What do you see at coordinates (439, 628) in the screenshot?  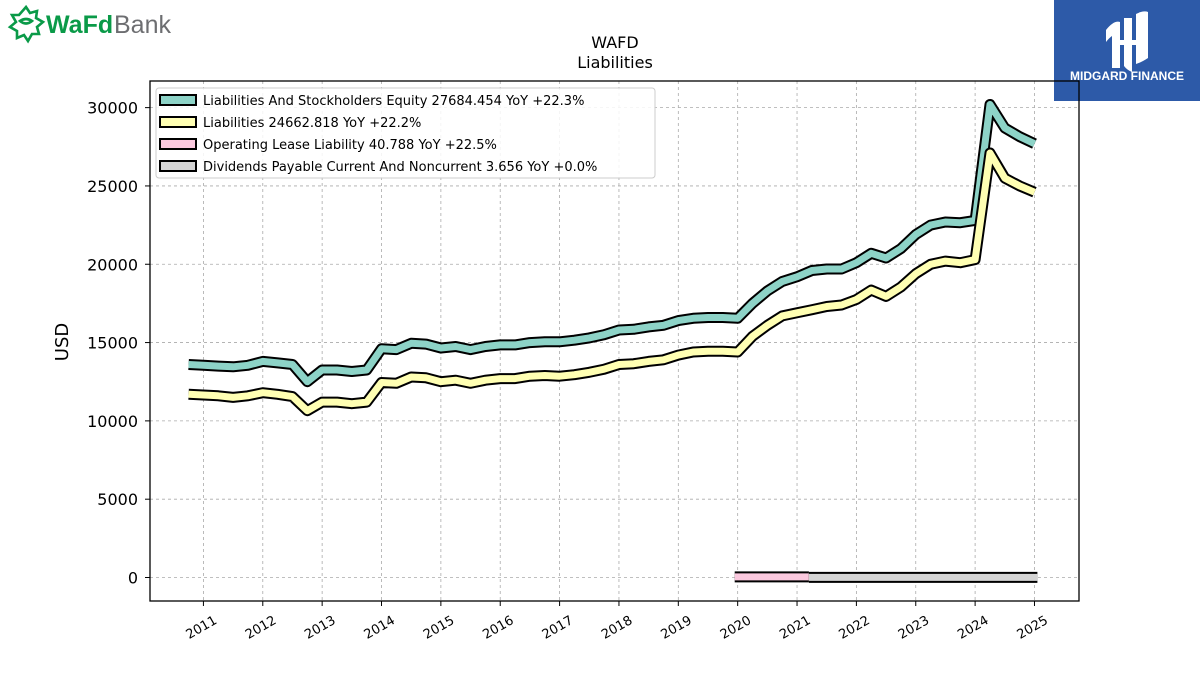 I see `x-tick-label: 2015` at bounding box center [439, 628].